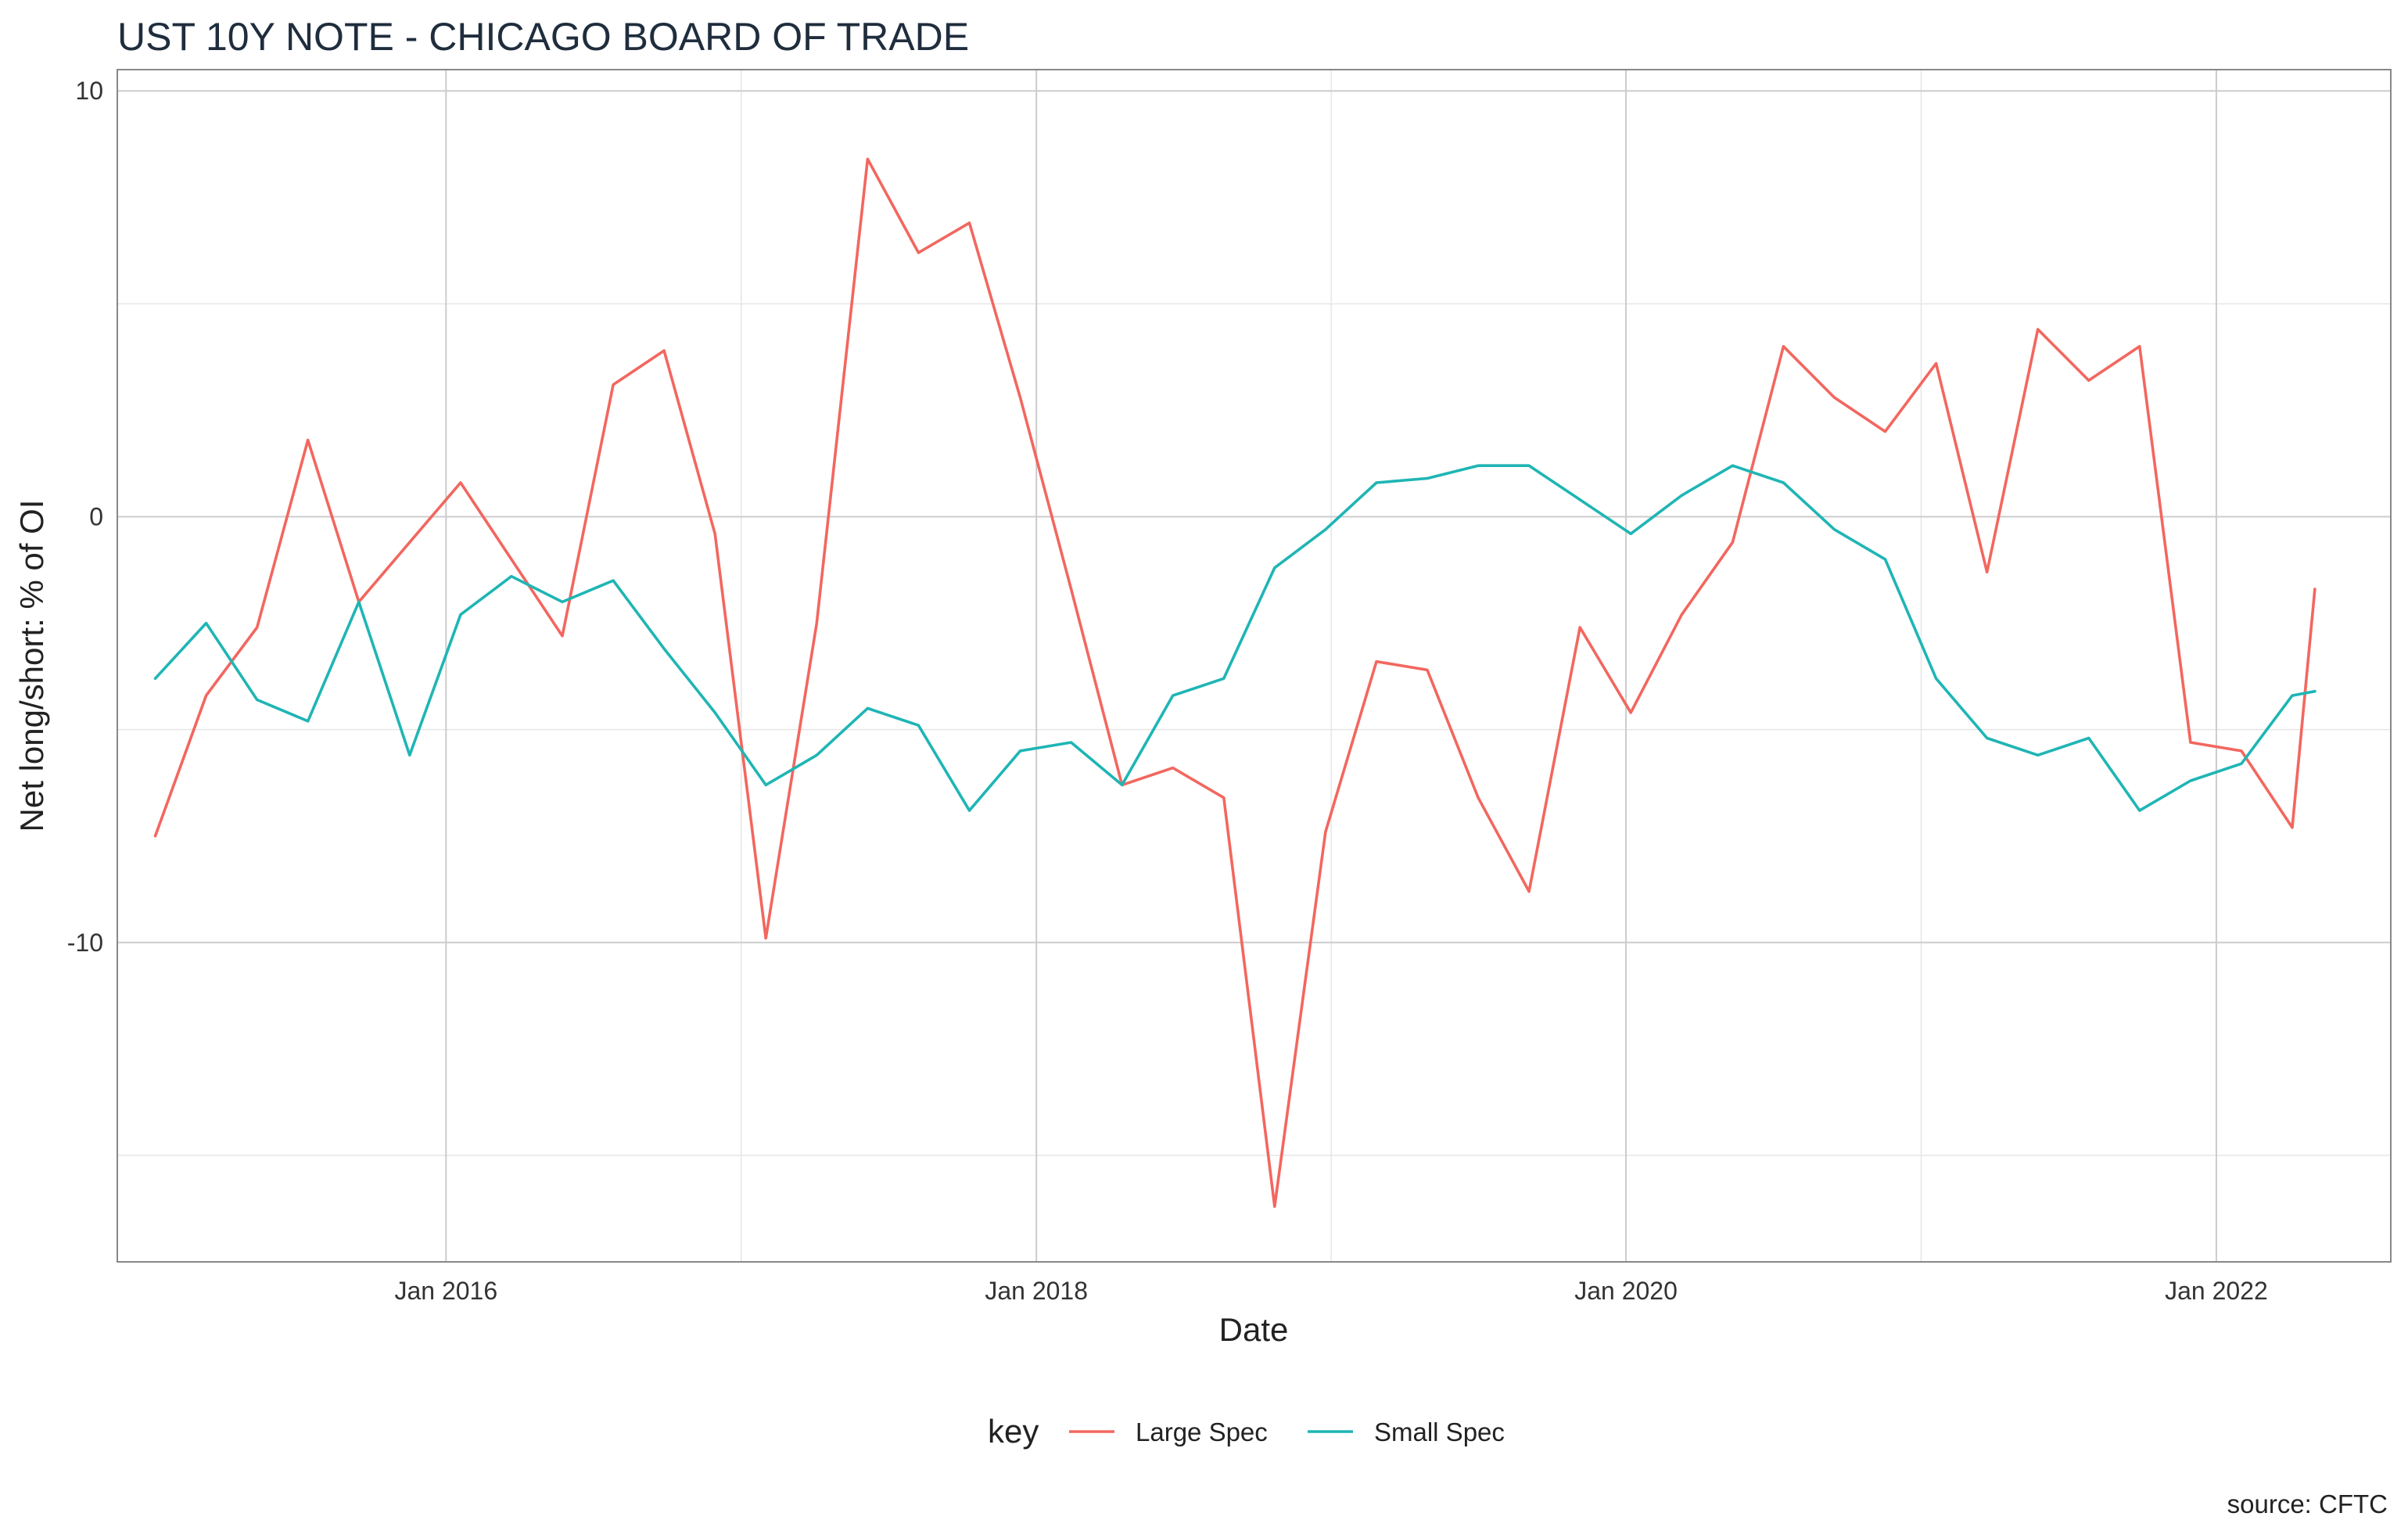 The image size is (2408, 1538). Describe the element at coordinates (2307, 1503) in the screenshot. I see `source-caption: source: CFTC` at that location.